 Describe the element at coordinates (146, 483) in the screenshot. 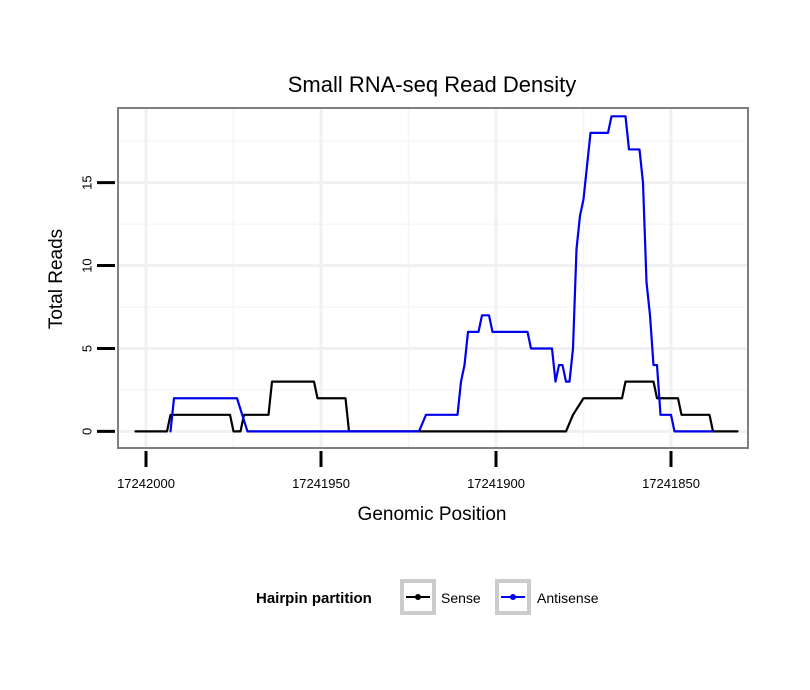

I see `x-tick-label: 17242000` at that location.